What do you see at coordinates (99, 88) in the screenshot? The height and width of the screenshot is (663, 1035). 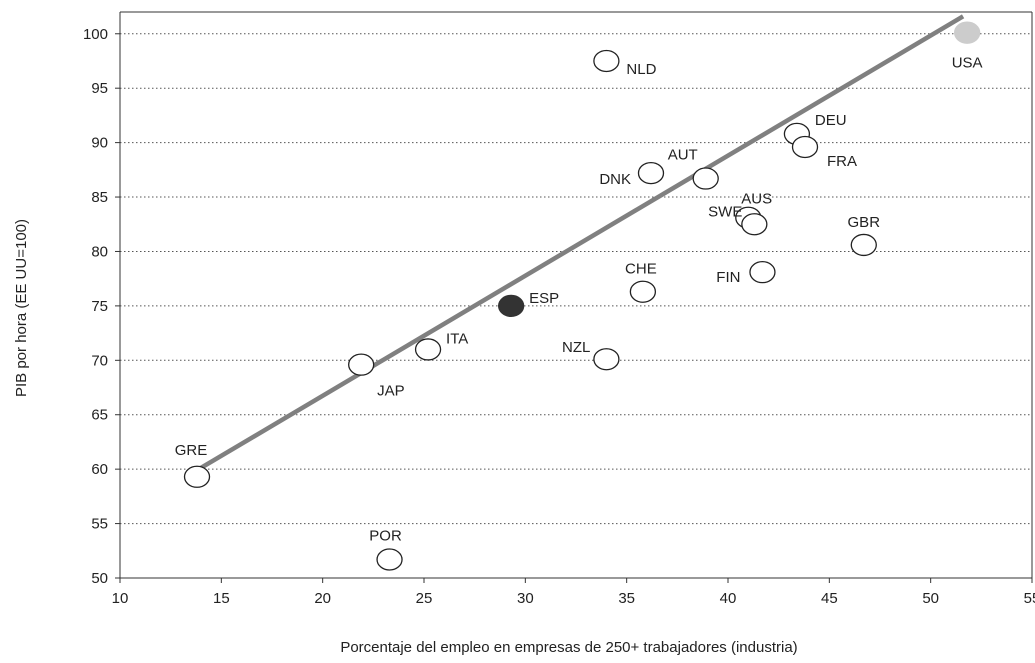 I see `y-tick-label: 95` at bounding box center [99, 88].